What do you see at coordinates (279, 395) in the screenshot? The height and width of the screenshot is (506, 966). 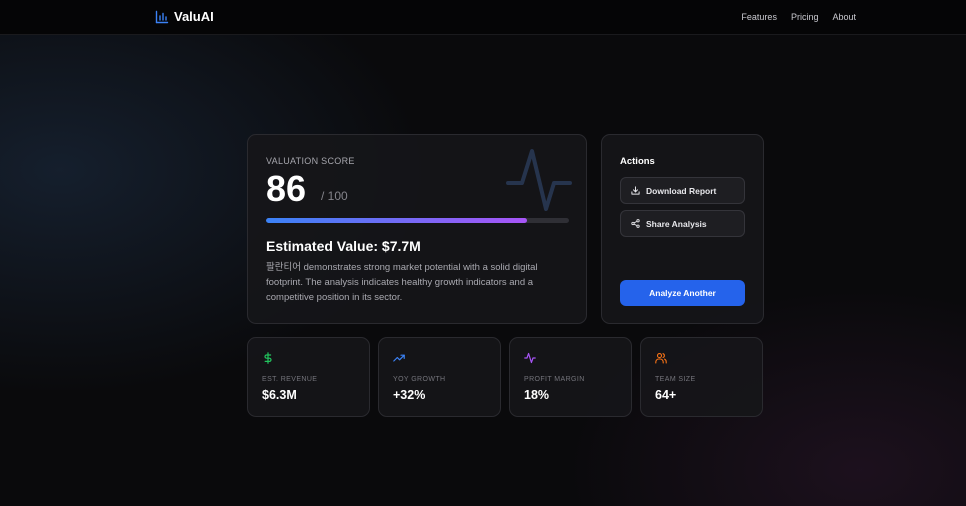 I see `stat-value: $6.3M` at bounding box center [279, 395].